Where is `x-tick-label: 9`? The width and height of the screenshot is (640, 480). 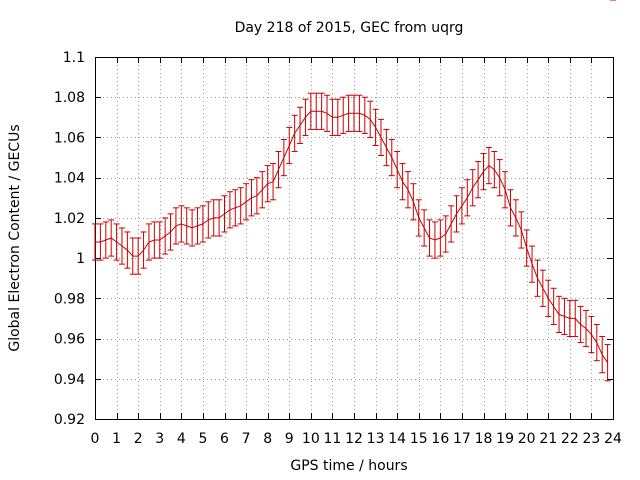
x-tick-label: 9 is located at coordinates (289, 439).